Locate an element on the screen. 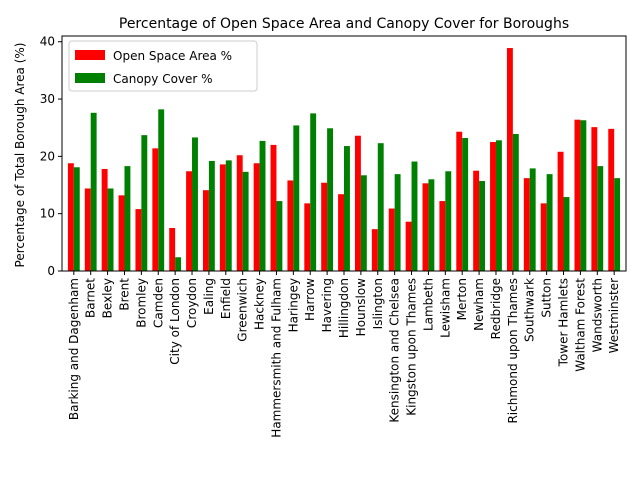 This screenshot has height=480, width=640. legend-box is located at coordinates (163, 66).